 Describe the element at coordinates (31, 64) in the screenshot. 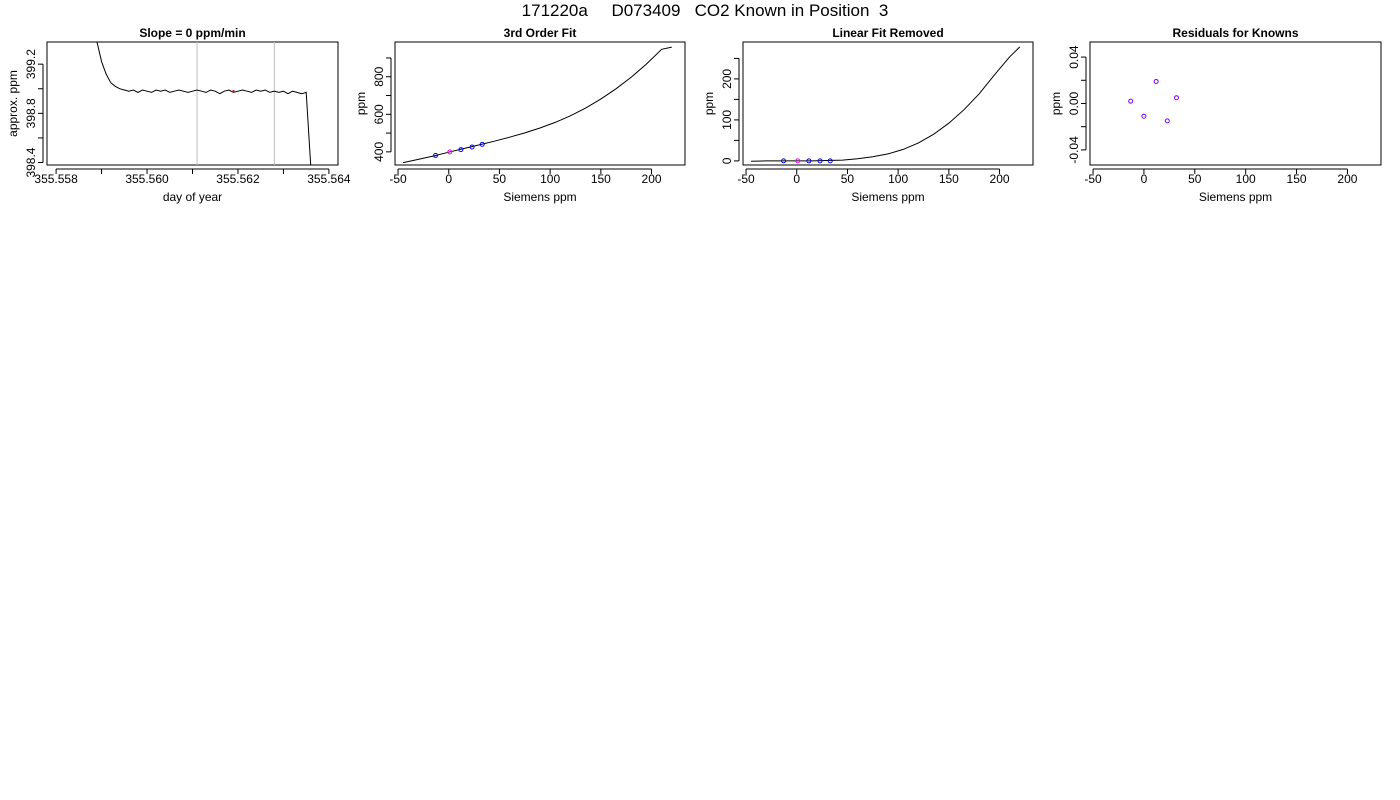

I see `y-tick-label: 399.2` at that location.